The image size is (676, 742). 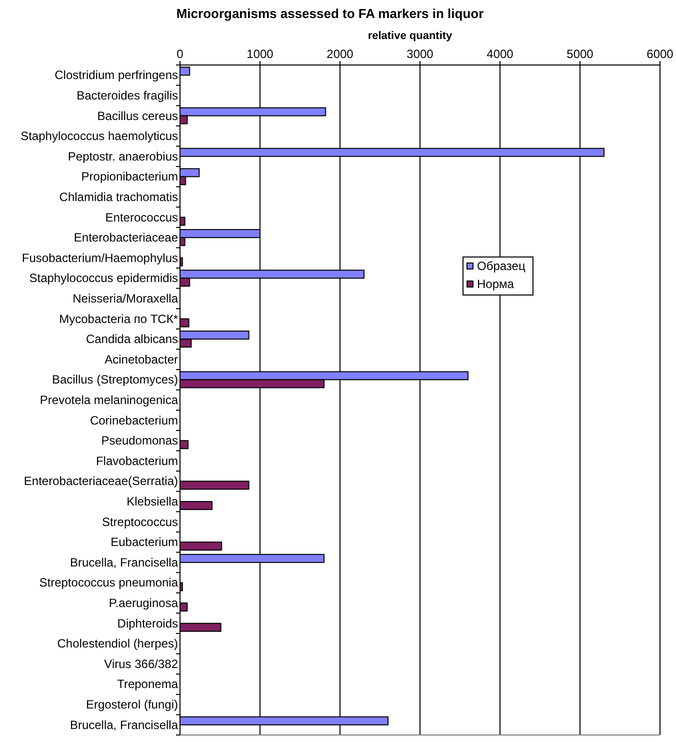 I want to click on y-tick-label: Fusobacterium/Haemophylus, so click(x=100, y=257).